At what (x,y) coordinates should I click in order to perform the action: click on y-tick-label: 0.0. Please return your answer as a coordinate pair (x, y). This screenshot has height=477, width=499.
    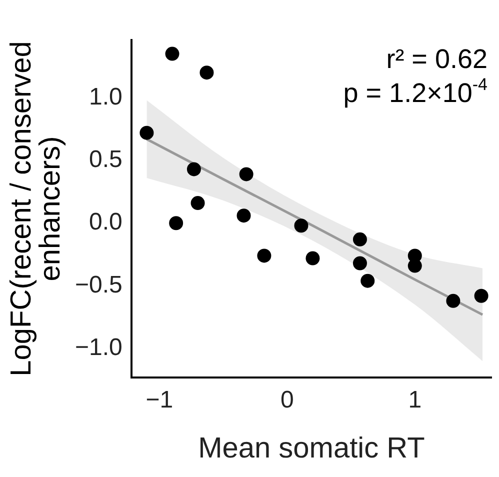
    Looking at the image, I should click on (105, 222).